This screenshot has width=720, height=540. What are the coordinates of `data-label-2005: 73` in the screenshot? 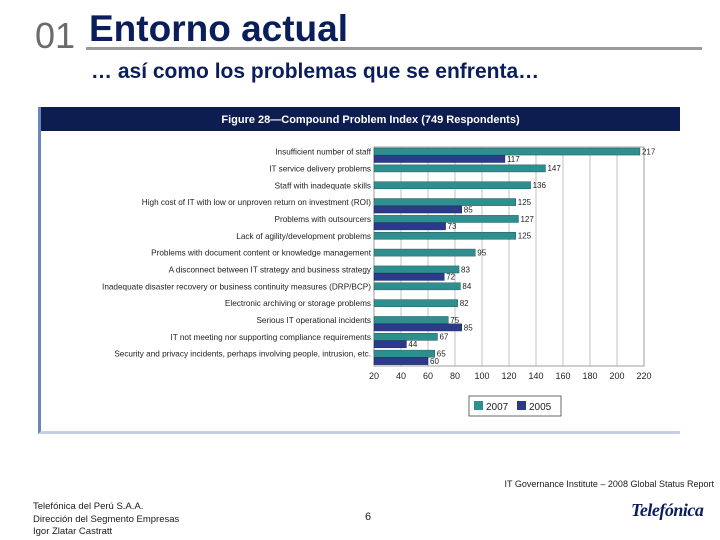 It's located at (452, 226).